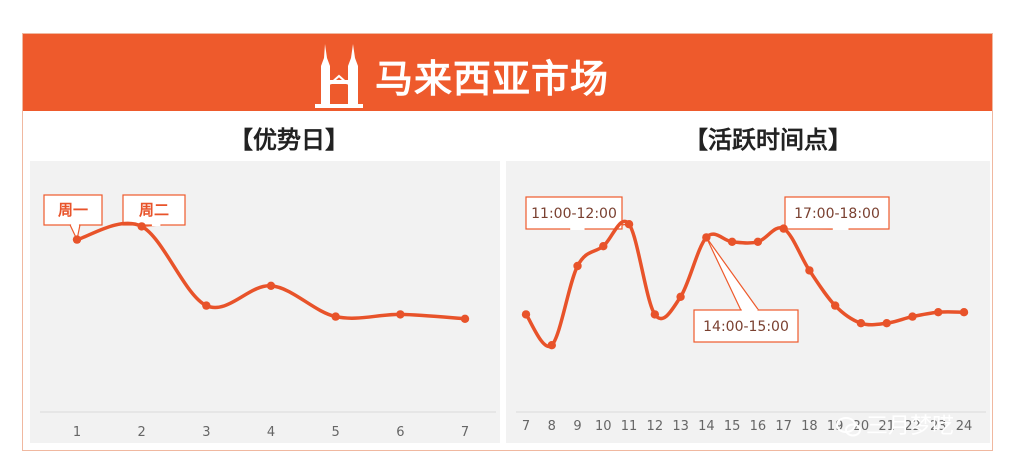  I want to click on watermark-text: 三月梦呓, so click(910, 426).